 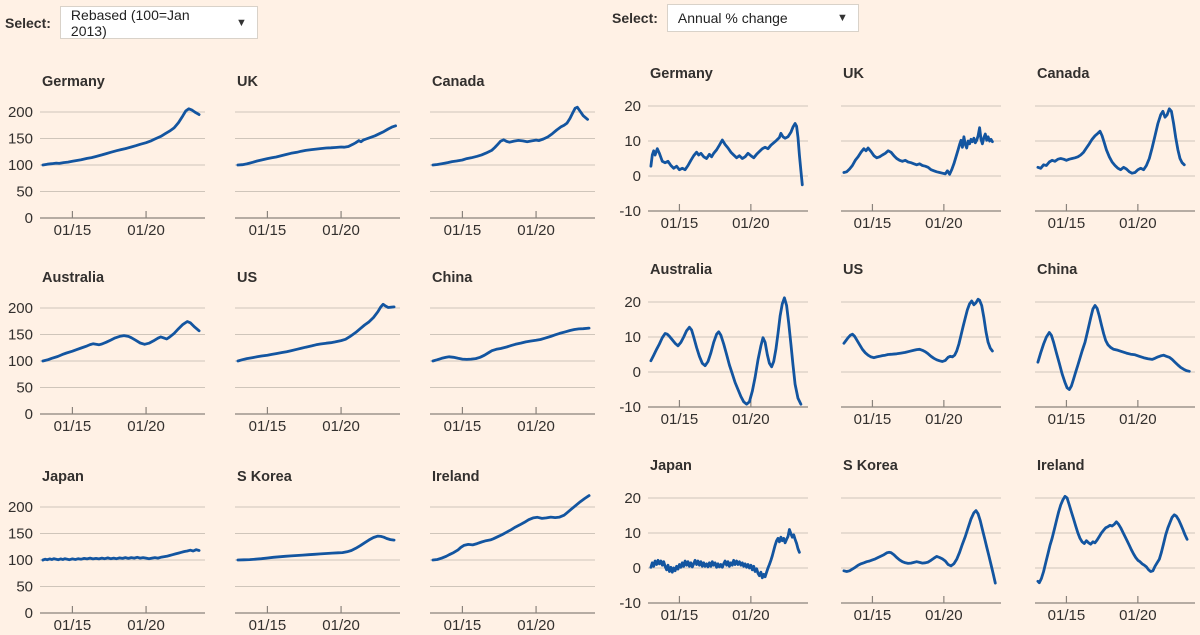 I want to click on chart-pctchange-s-korea: 01/15 01/20 S Korea, so click(x=921, y=541).